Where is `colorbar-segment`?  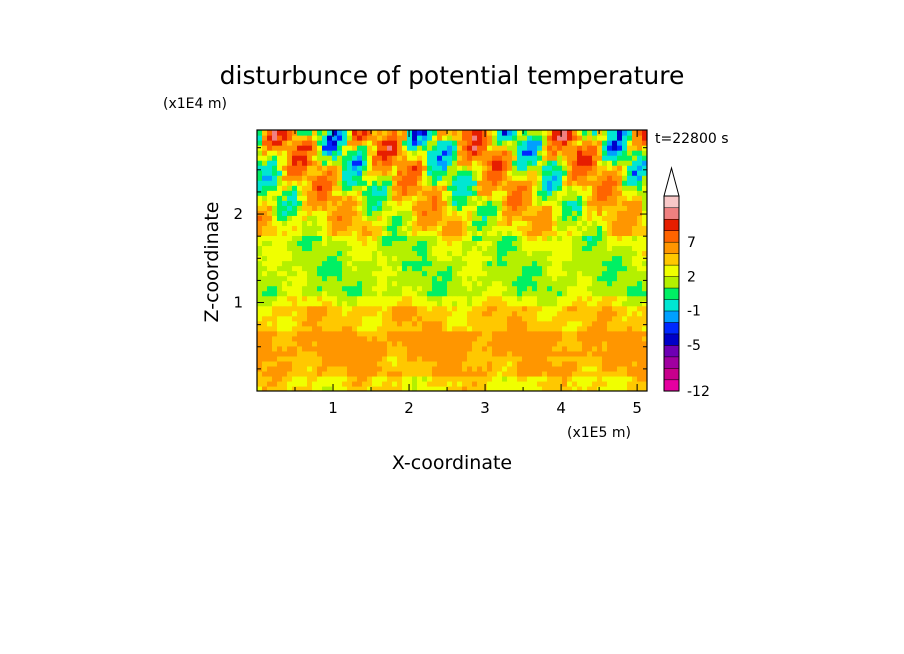 colorbar-segment is located at coordinates (671, 362).